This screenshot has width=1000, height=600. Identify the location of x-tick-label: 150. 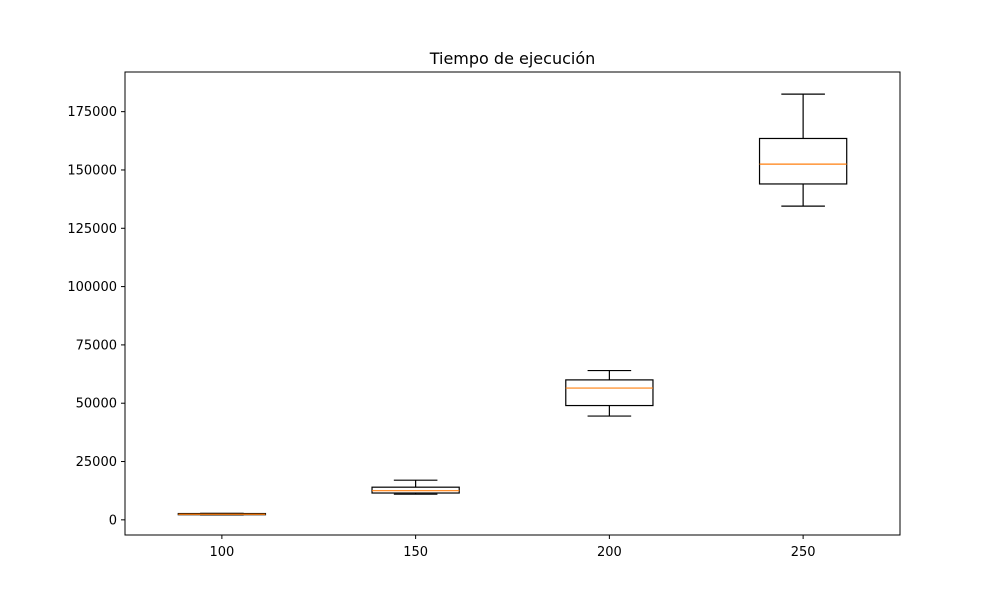
(415, 552).